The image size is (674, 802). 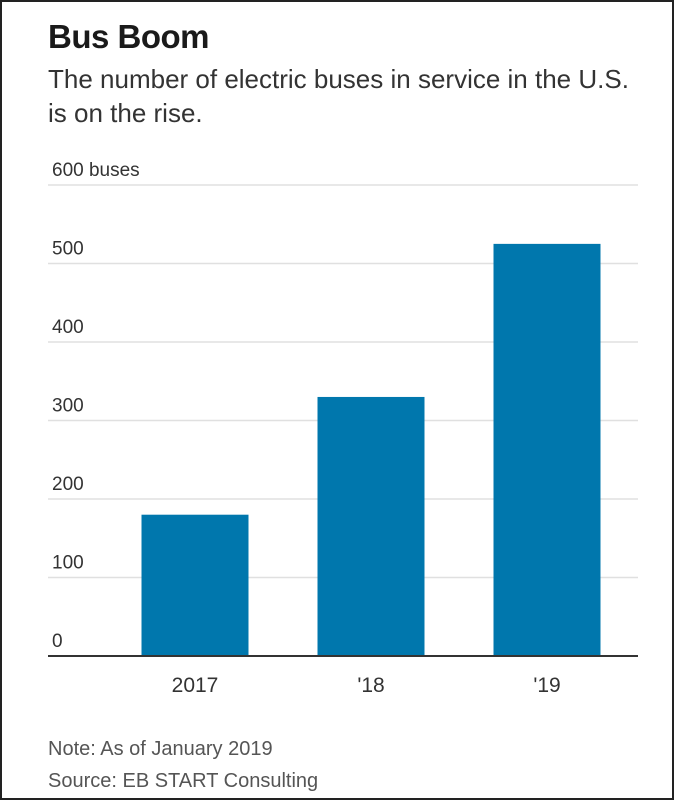 I want to click on chart-source: Source: EB START Consulting, so click(x=183, y=781).